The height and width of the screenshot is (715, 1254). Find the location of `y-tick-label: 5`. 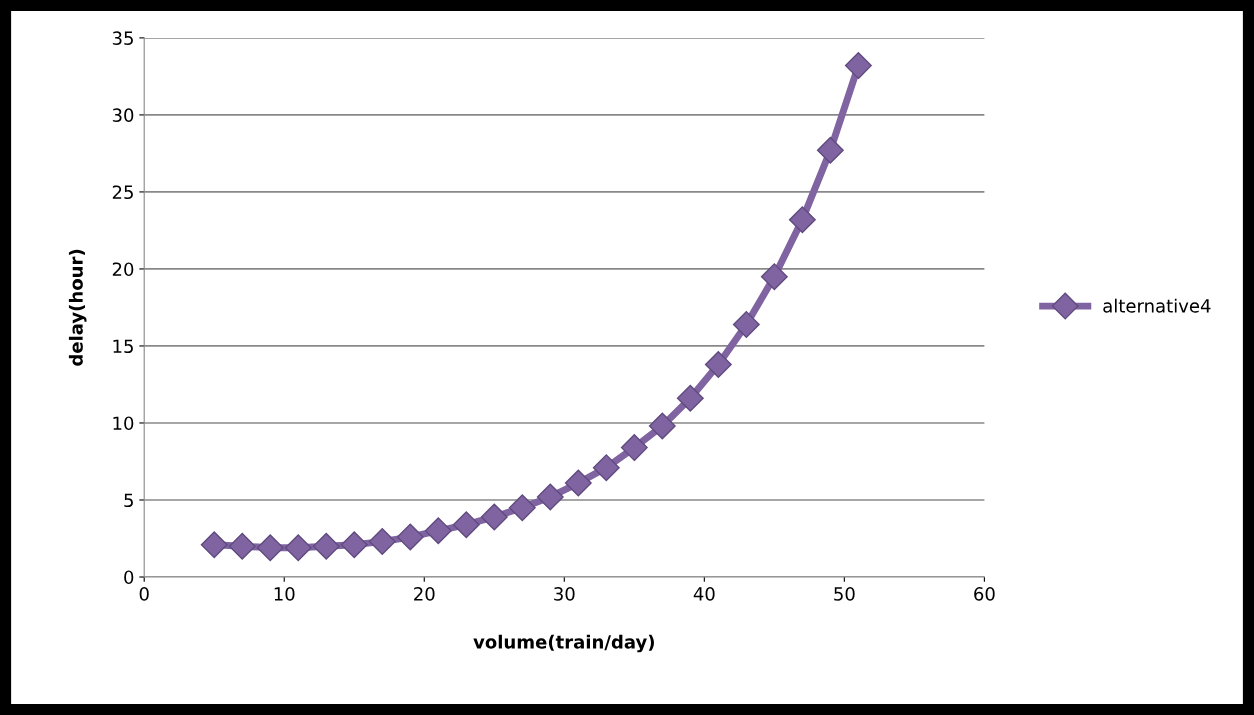

y-tick-label: 5 is located at coordinates (128, 500).